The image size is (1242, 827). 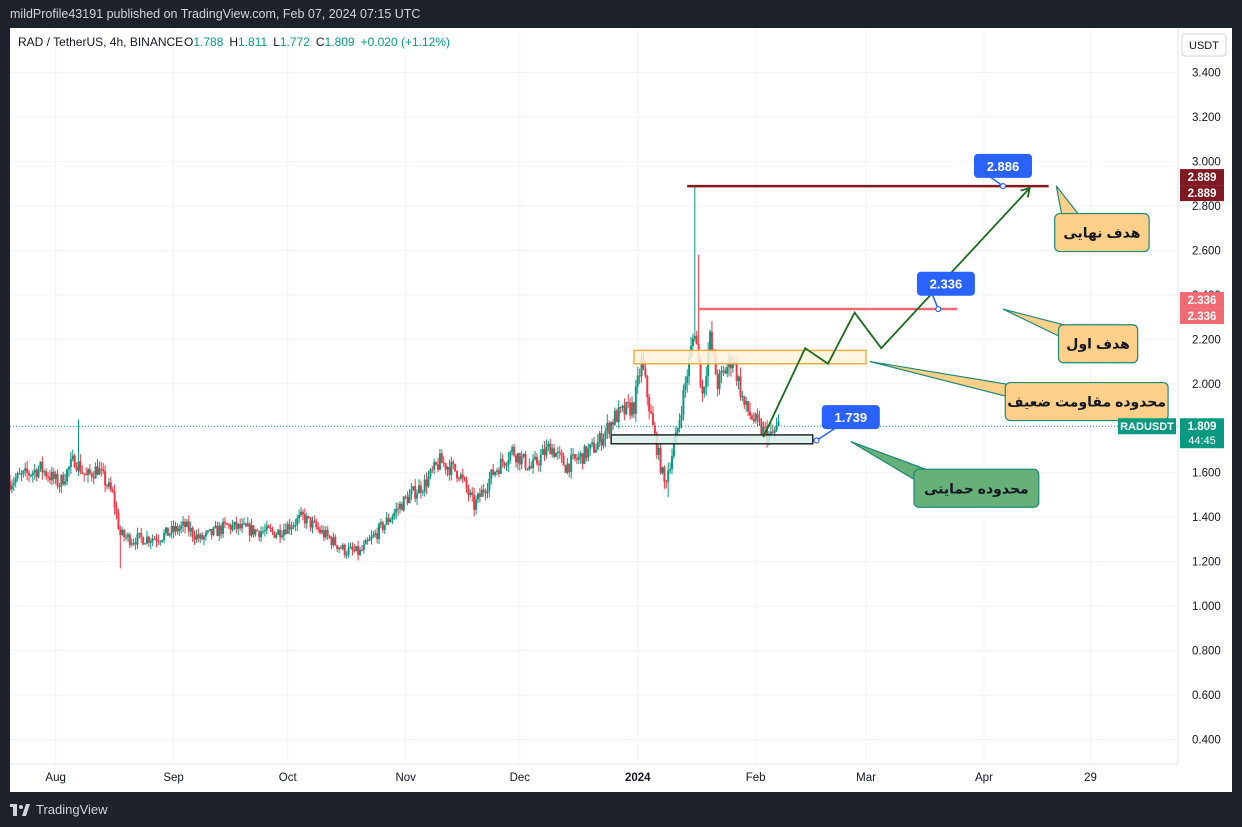 What do you see at coordinates (1101, 233) in the screenshot?
I see `callout-text: هدف نهایی` at bounding box center [1101, 233].